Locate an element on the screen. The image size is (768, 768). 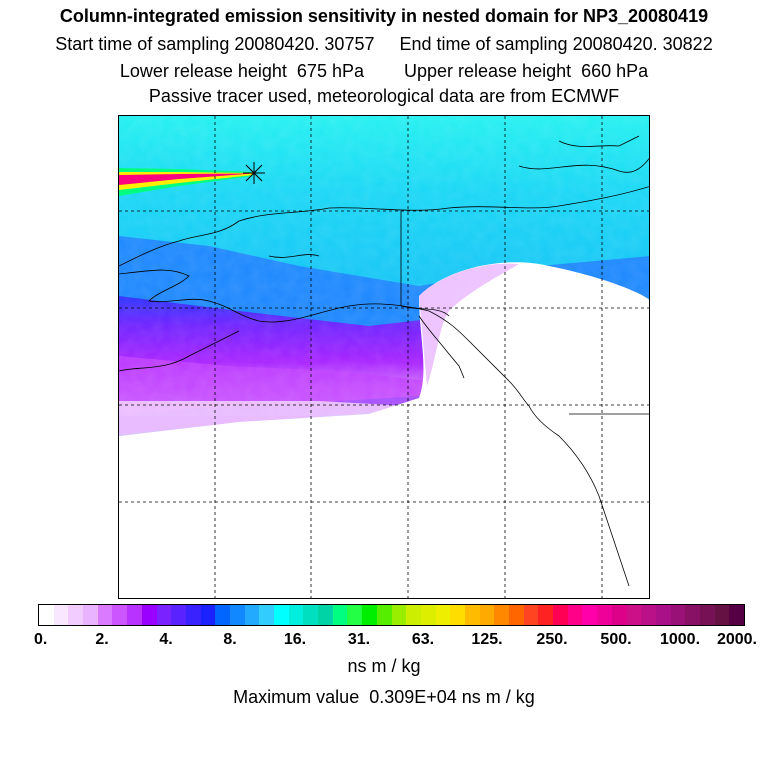
plume-core is located at coordinates (186, 179).